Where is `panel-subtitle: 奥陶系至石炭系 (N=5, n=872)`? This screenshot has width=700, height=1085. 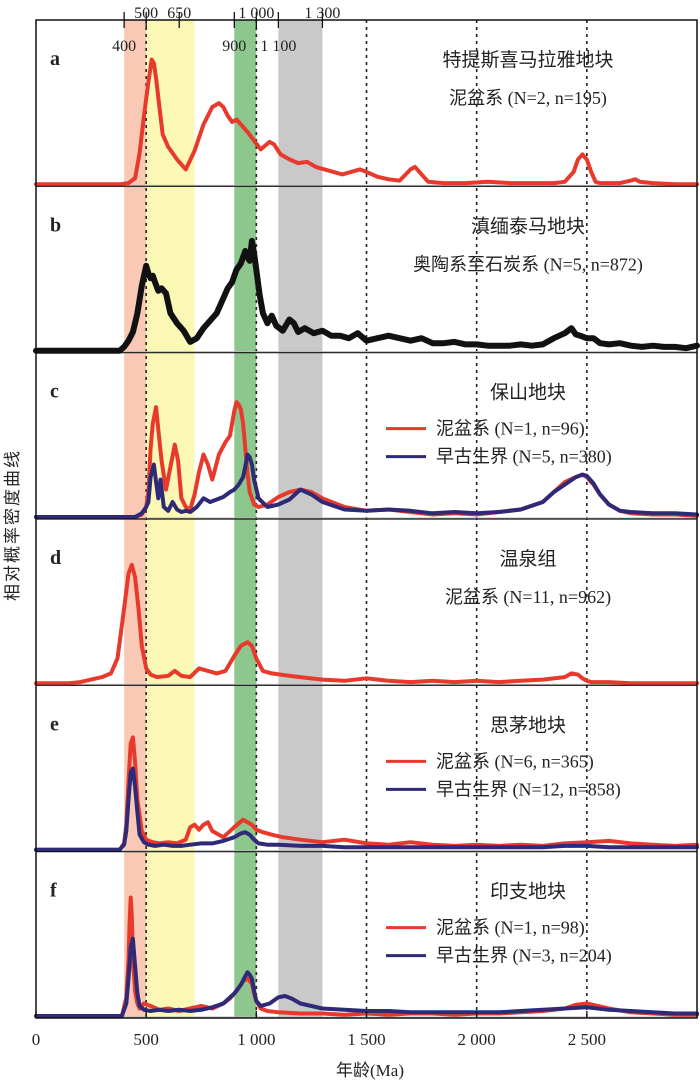 panel-subtitle: 奥陶系至石炭系 (N=5, n=872) is located at coordinates (528, 264).